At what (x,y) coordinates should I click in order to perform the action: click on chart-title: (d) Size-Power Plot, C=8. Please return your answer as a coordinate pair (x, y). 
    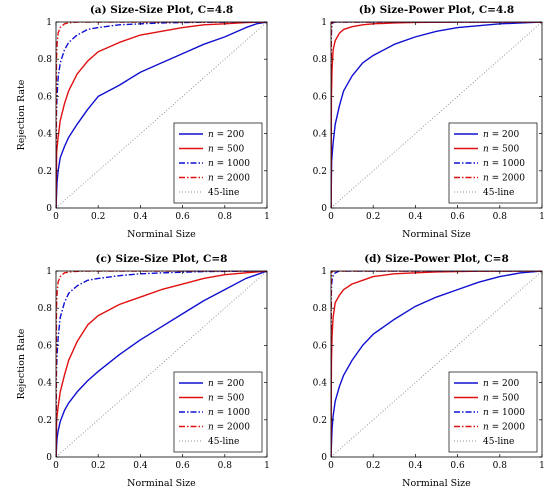
    Looking at the image, I should click on (436, 259).